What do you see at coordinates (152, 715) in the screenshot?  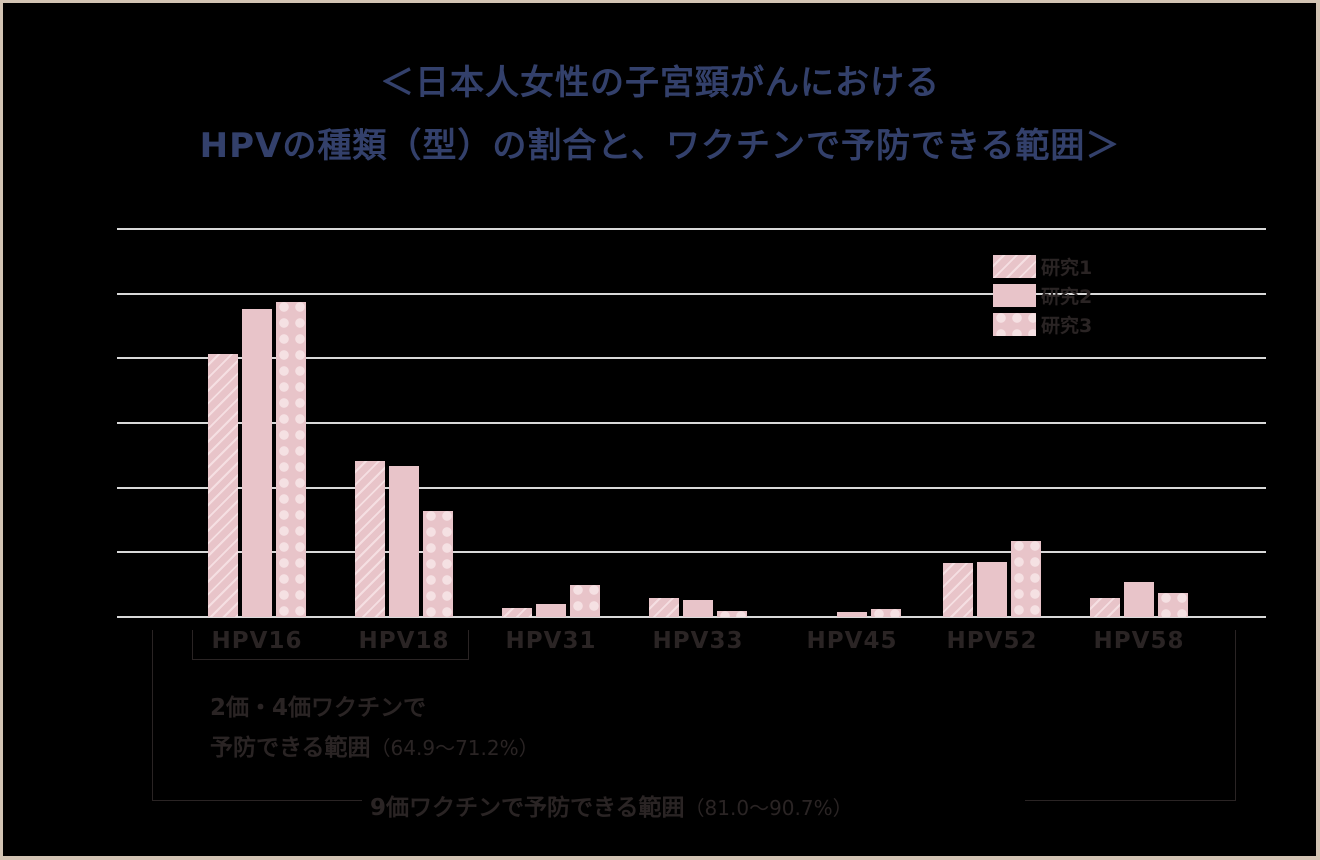 I see `nonavalent-bracket-left` at bounding box center [152, 715].